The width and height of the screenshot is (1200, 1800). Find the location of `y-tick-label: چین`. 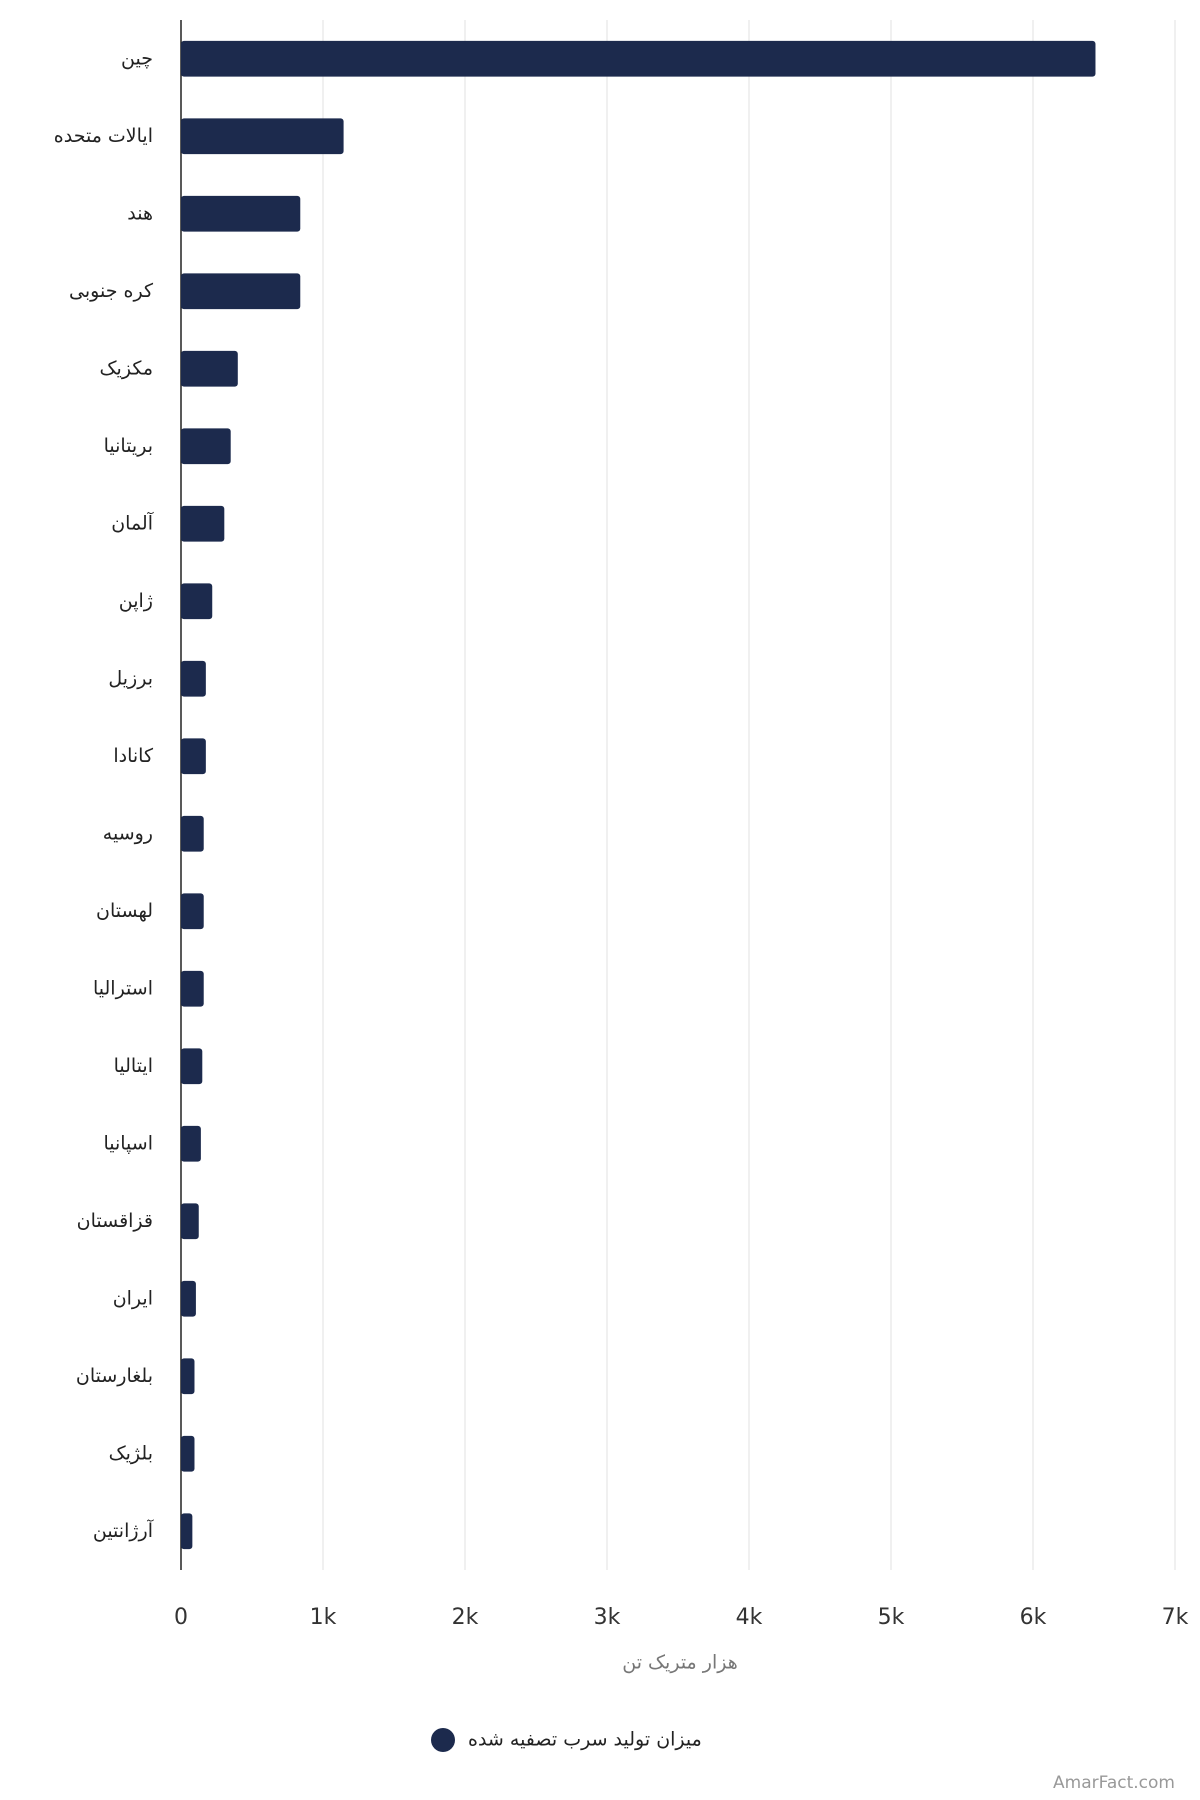

y-tick-label: چین is located at coordinates (137, 58).